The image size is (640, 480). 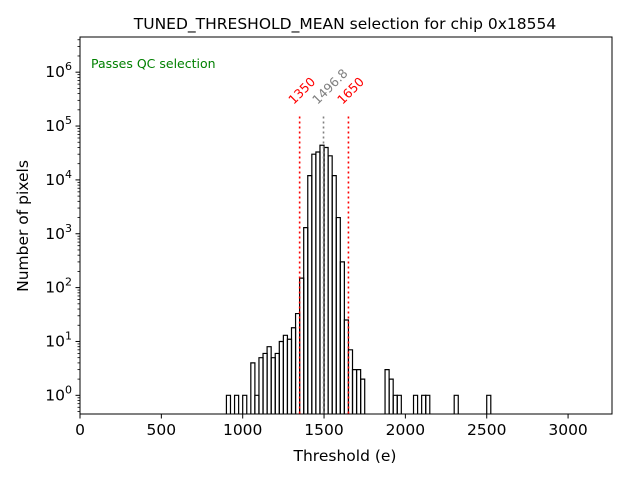 I want to click on x-tick-label: 1500, so click(x=323, y=430).